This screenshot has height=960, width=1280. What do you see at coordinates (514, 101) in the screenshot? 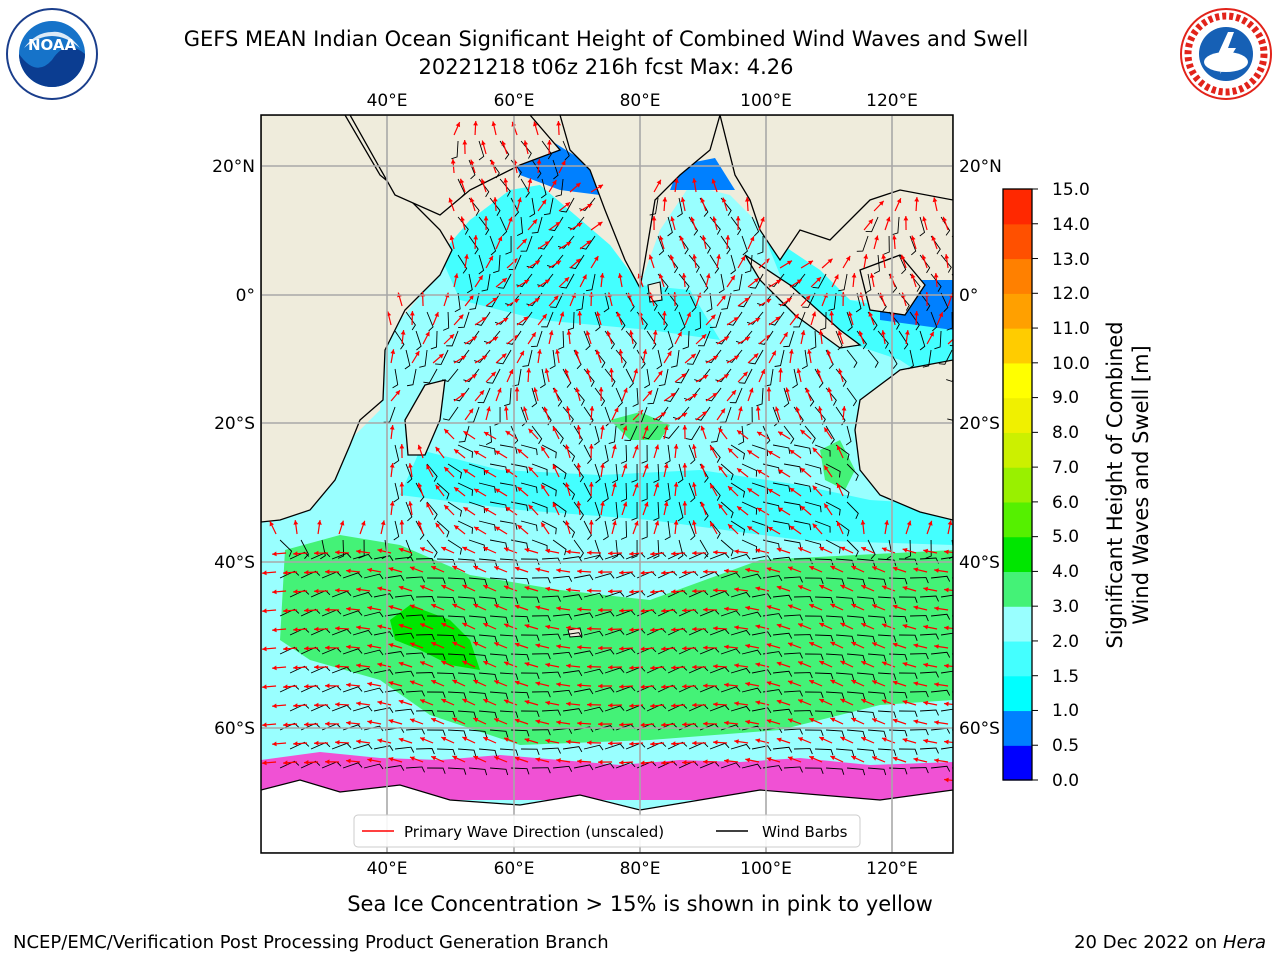
I see `top-lon-label: 60°E` at bounding box center [514, 101].